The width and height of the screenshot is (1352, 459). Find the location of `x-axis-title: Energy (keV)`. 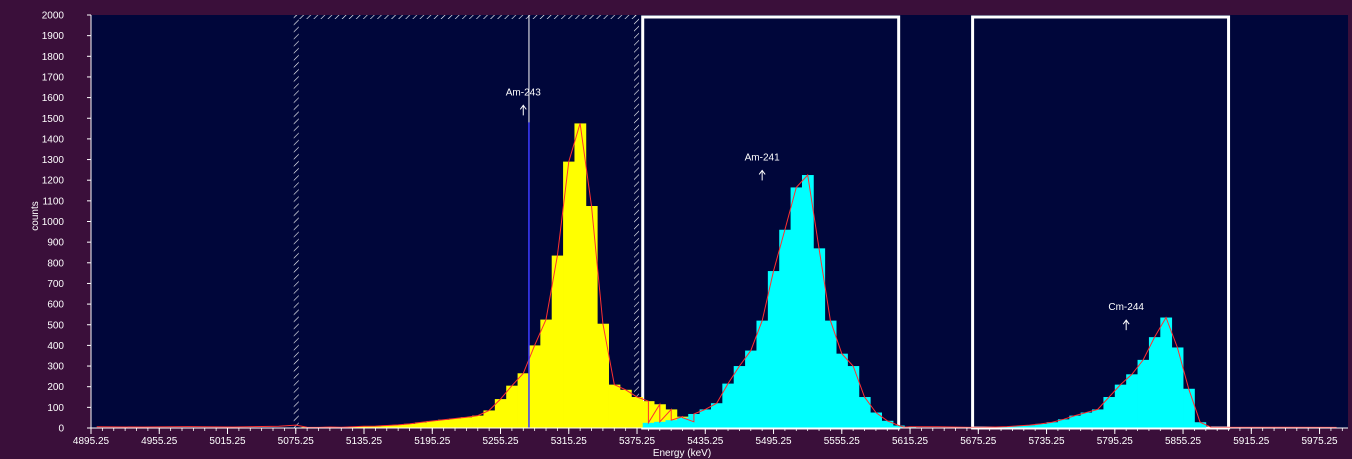

x-axis-title: Energy (keV) is located at coordinates (682, 453).